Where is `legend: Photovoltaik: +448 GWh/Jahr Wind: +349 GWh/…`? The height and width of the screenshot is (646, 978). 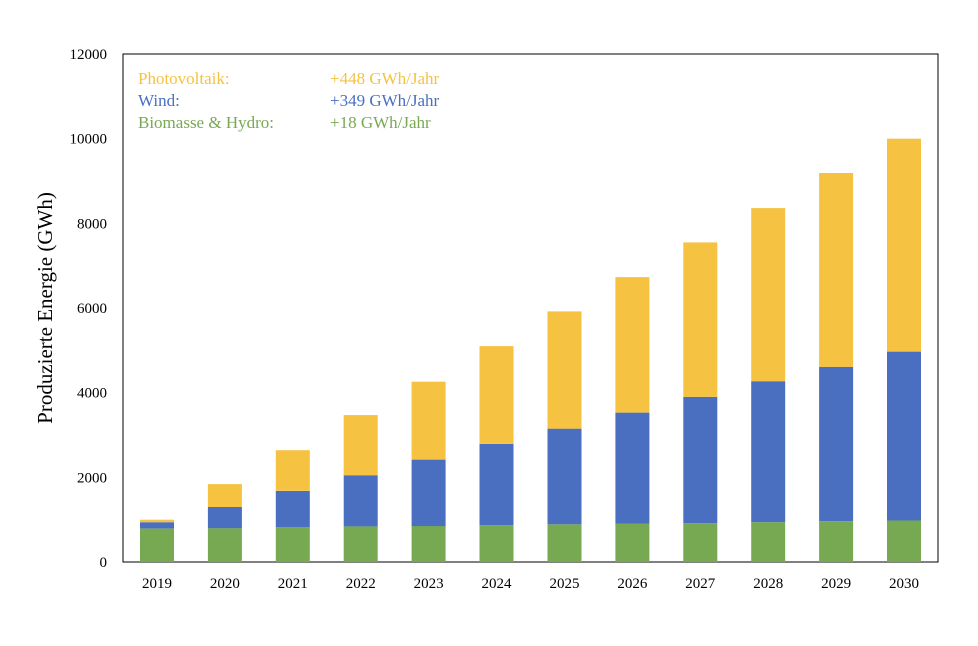
legend: Photovoltaik: +448 GWh/Jahr Wind: +349 GWh/… is located at coordinates (289, 100).